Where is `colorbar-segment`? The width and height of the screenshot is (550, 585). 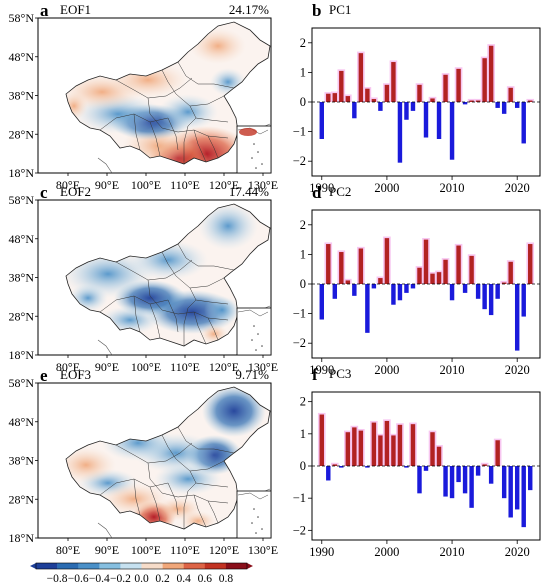
colorbar-segment is located at coordinates (194, 566).